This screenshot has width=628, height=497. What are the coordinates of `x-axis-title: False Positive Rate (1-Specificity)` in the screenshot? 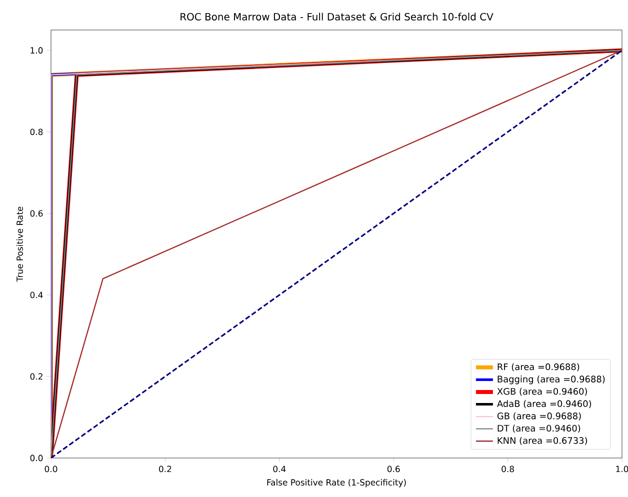 It's located at (336, 483).